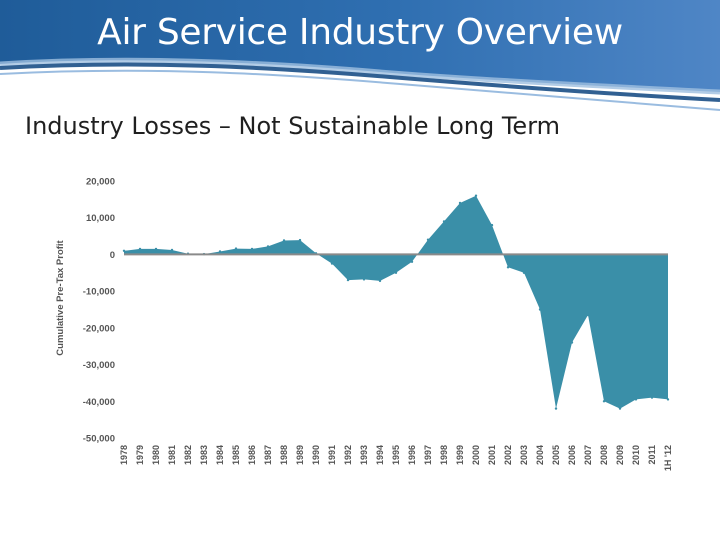 The height and width of the screenshot is (540, 720). I want to click on y-tick-label: -50,000, so click(99, 439).